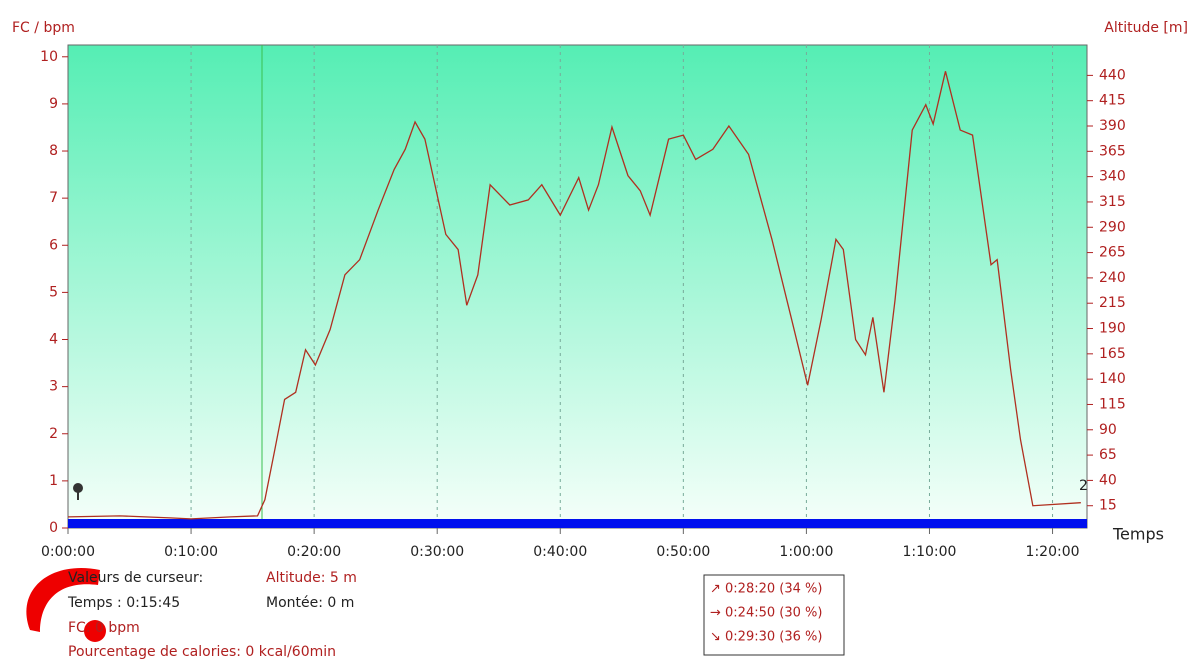 The height and width of the screenshot is (663, 1200). I want to click on cursor-time: Temps : 0:15:45, so click(123, 603).